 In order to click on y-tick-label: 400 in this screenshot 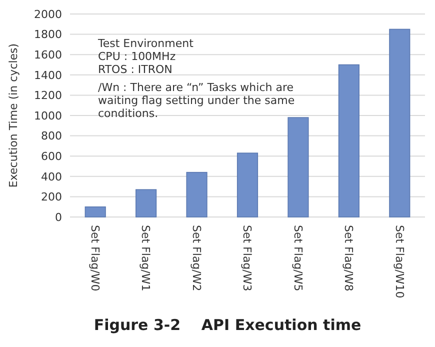, I will do `click(51, 177)`.